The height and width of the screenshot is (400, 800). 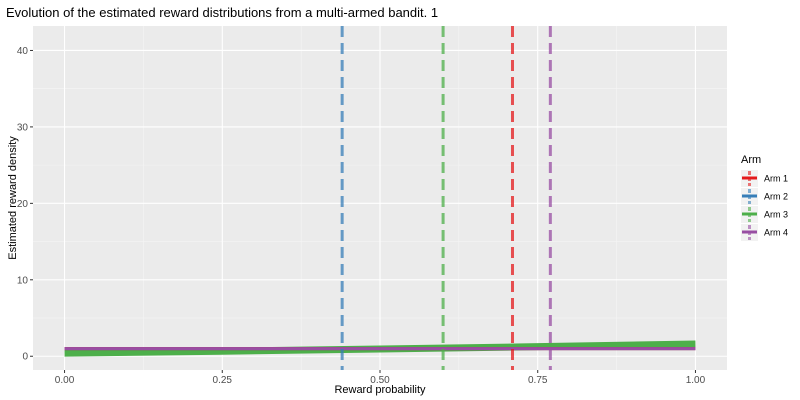 I want to click on legend-title: Arm, so click(x=751, y=160).